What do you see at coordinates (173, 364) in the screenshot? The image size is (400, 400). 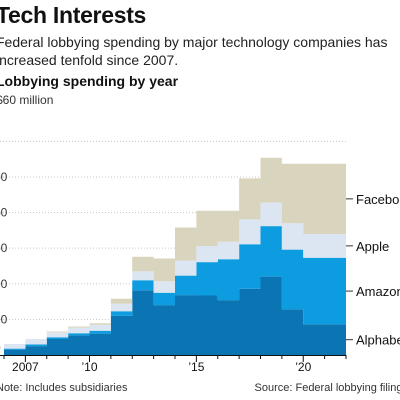 I see `x-axis: 2007 ’10 ’15 ’20` at bounding box center [173, 364].